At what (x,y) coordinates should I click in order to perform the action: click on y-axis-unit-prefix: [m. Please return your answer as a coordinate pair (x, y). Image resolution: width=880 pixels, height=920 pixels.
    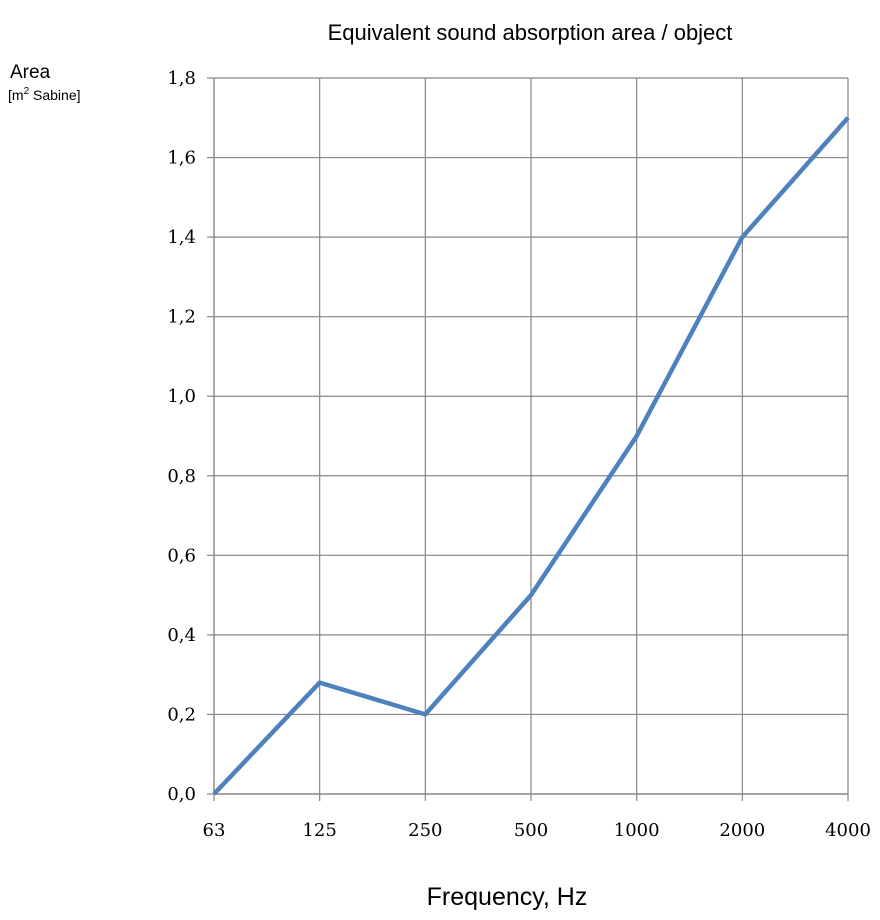
    Looking at the image, I should click on (16, 95).